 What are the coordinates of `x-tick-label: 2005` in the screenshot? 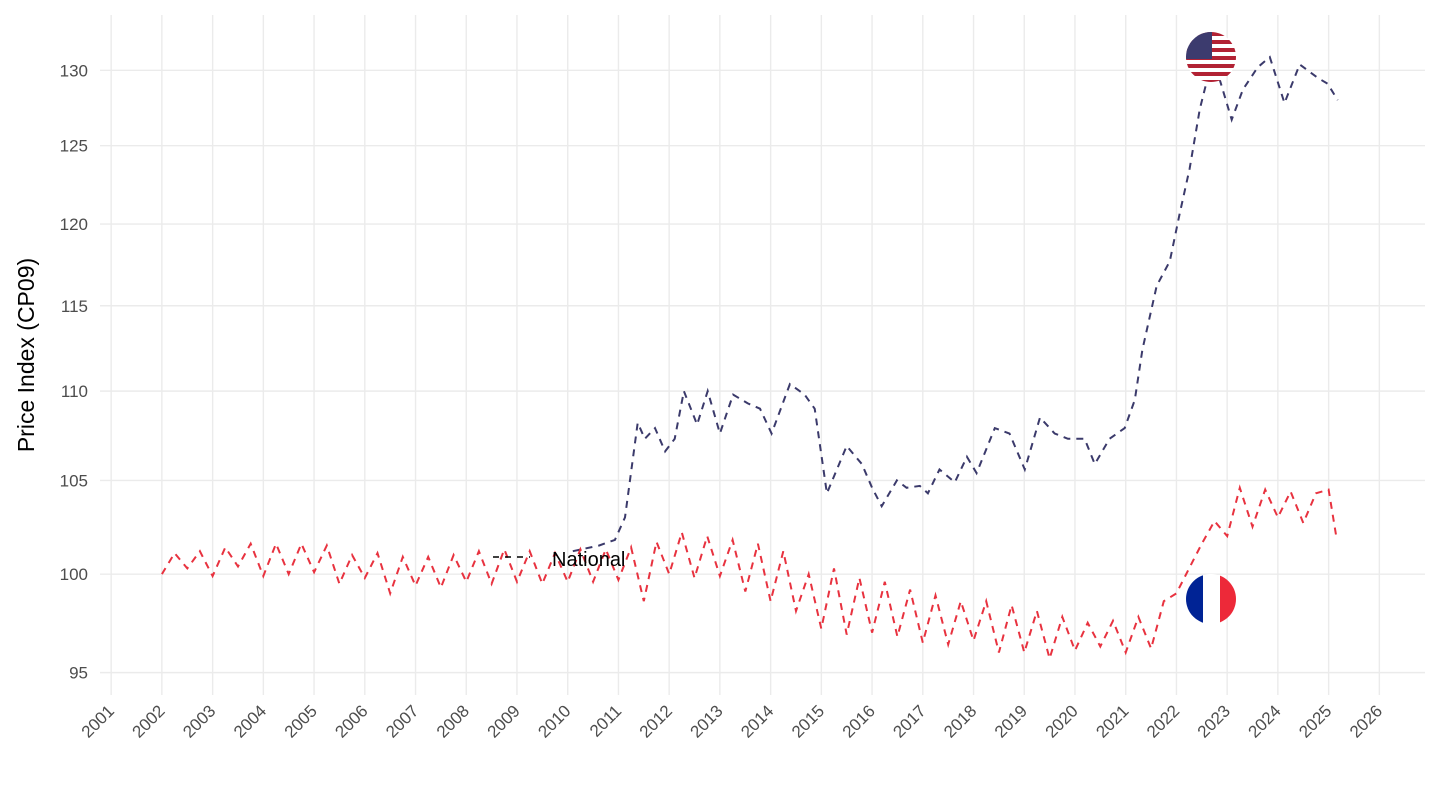 It's located at (301, 721).